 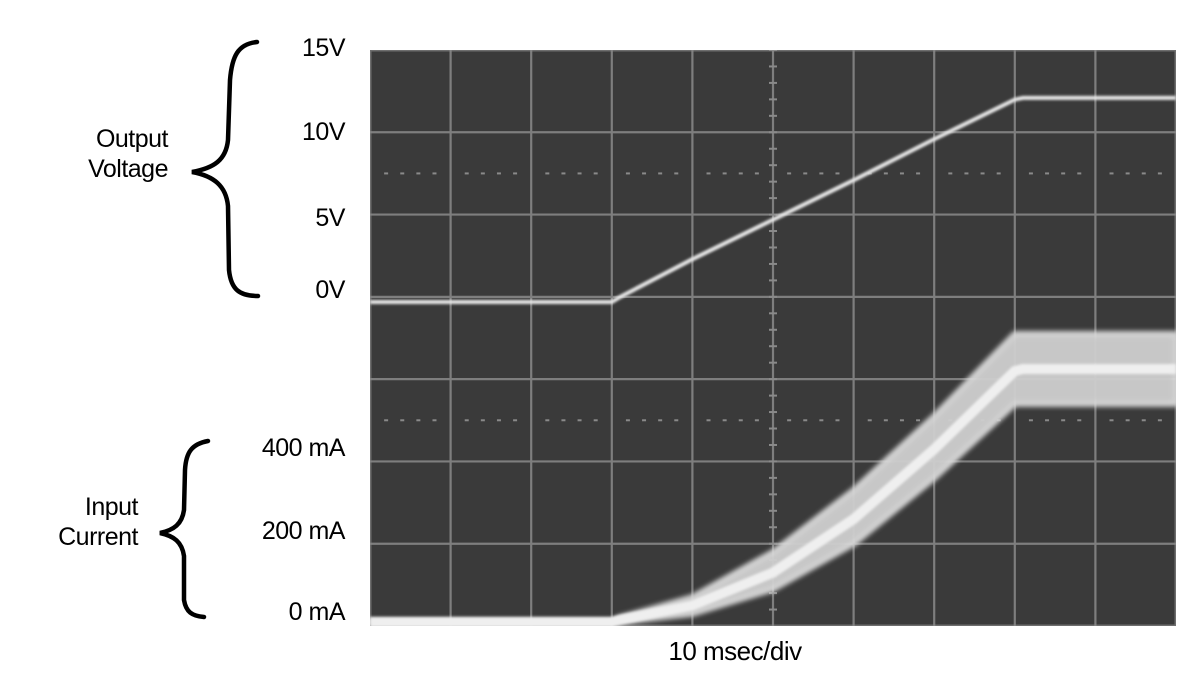 What do you see at coordinates (330, 218) in the screenshot?
I see `tick-5v: 5V` at bounding box center [330, 218].